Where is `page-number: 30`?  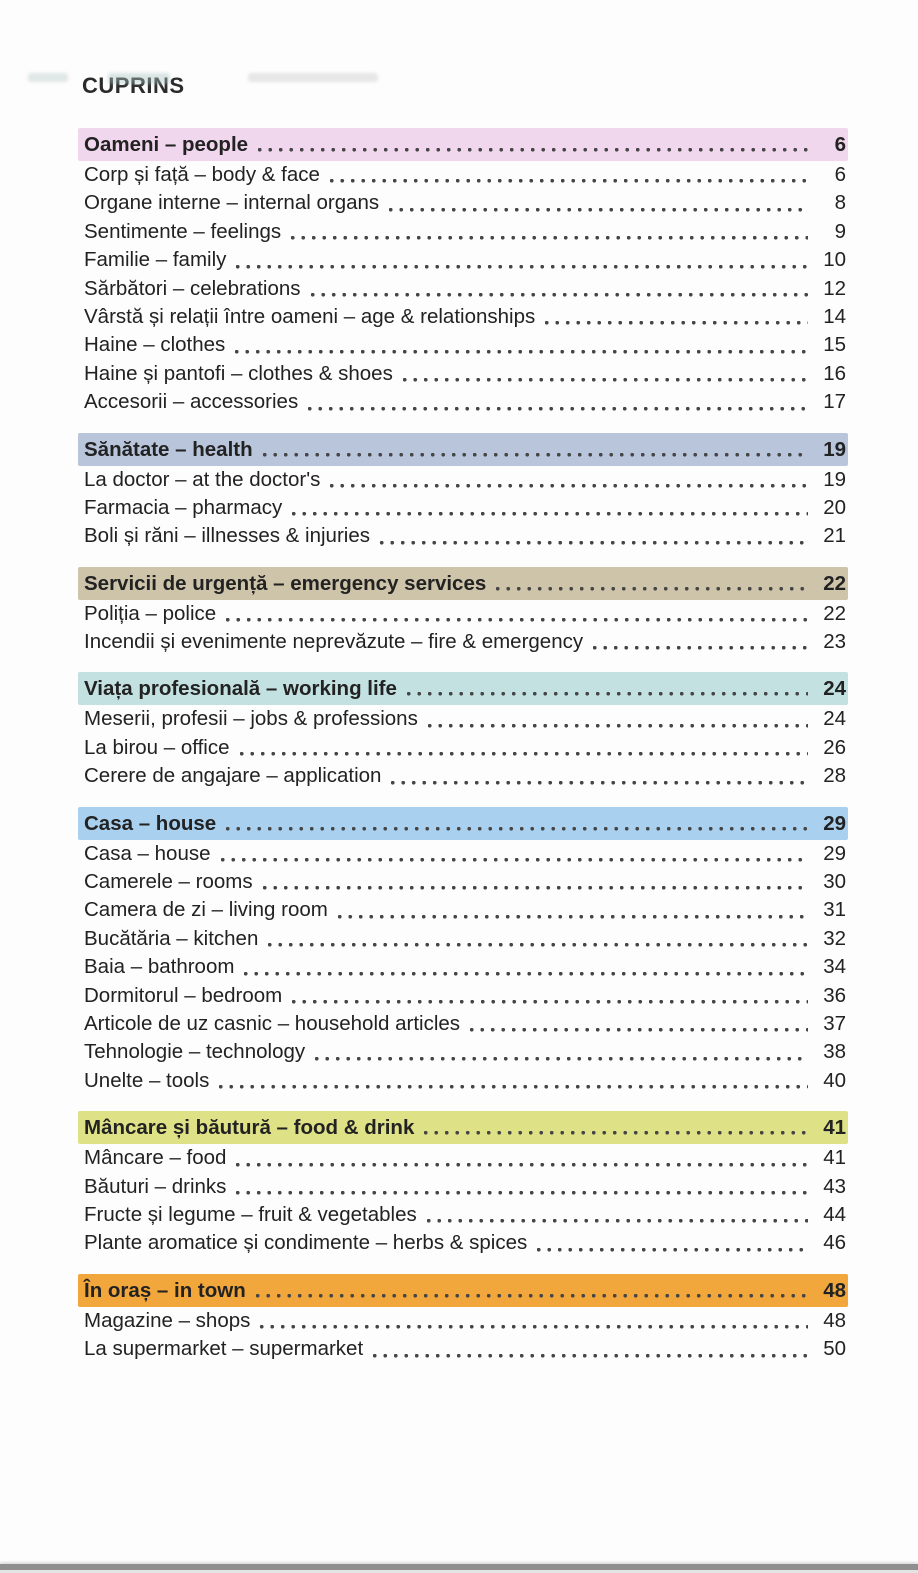 page-number: 30 is located at coordinates (834, 882).